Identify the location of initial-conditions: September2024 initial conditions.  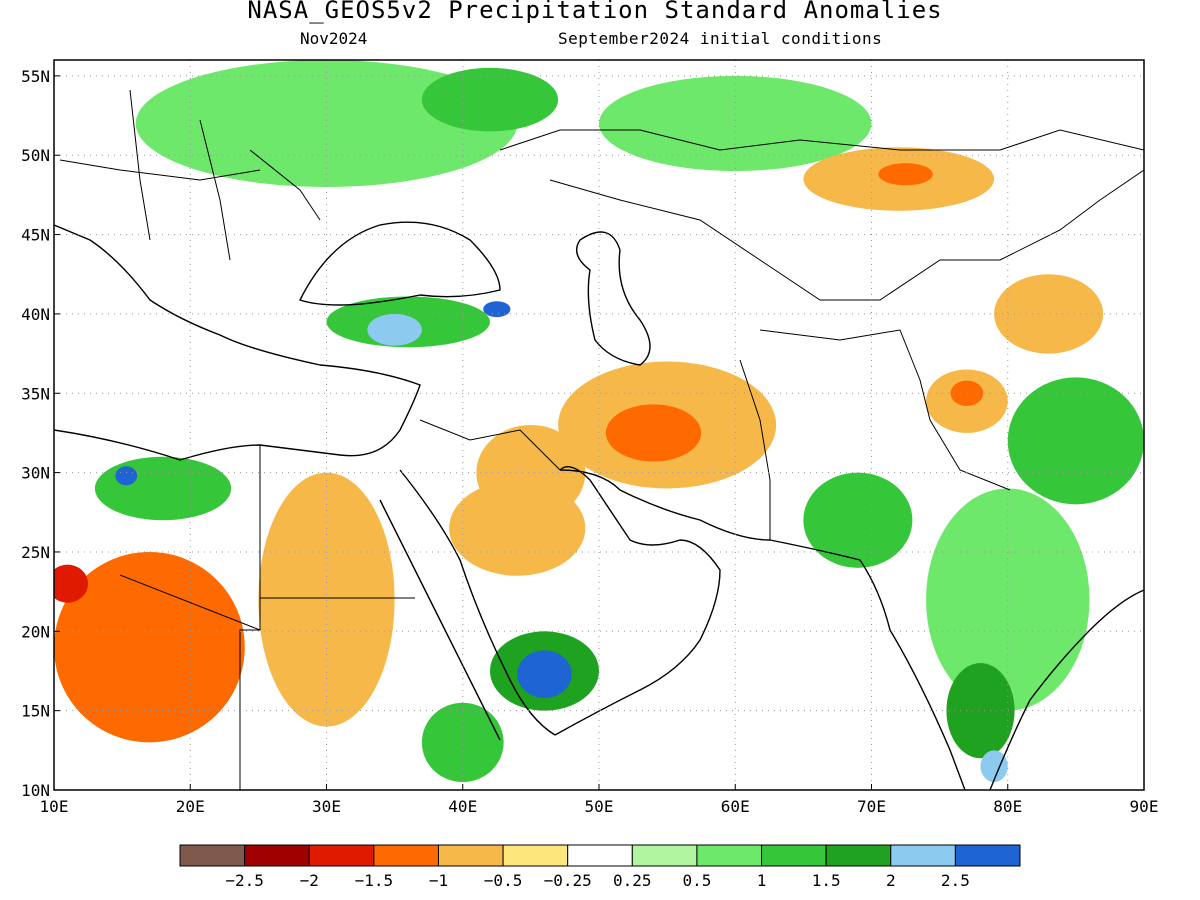
(720, 38).